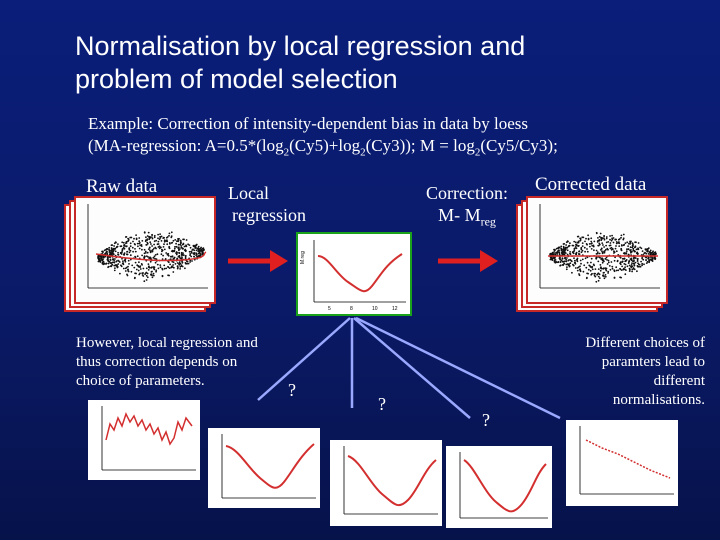 Image resolution: width=720 pixels, height=540 pixels. I want to click on pointer-line, so click(458, 368).